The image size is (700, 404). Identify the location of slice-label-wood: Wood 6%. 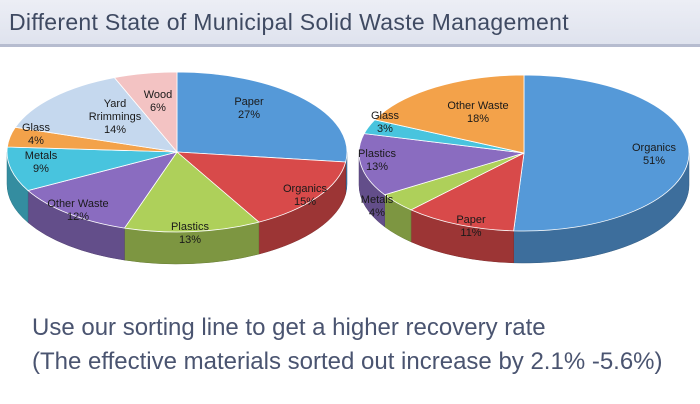
(158, 101).